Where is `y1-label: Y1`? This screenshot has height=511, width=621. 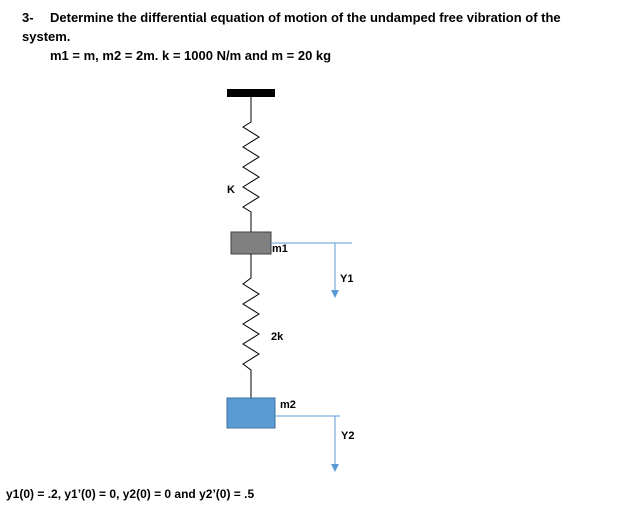 y1-label: Y1 is located at coordinates (346, 279).